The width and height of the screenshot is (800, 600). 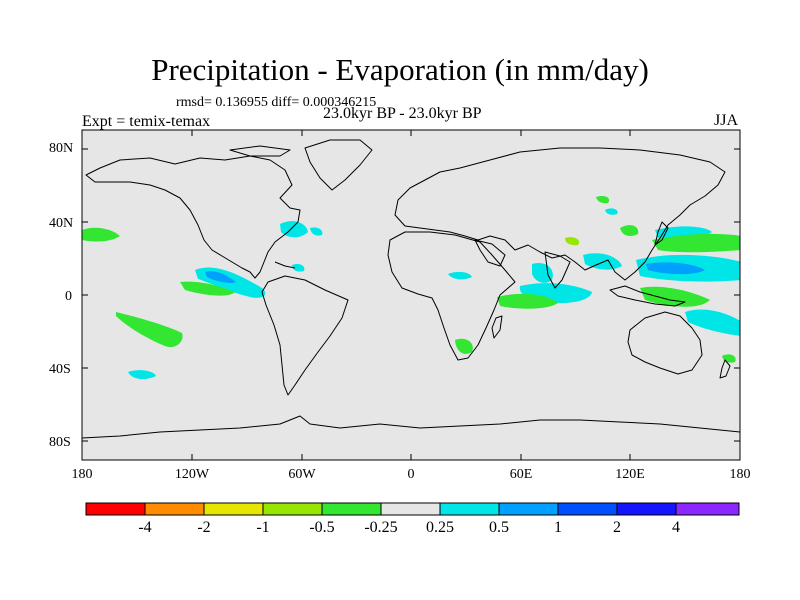 What do you see at coordinates (411, 427) in the screenshot?
I see `coastline-antarctica` at bounding box center [411, 427].